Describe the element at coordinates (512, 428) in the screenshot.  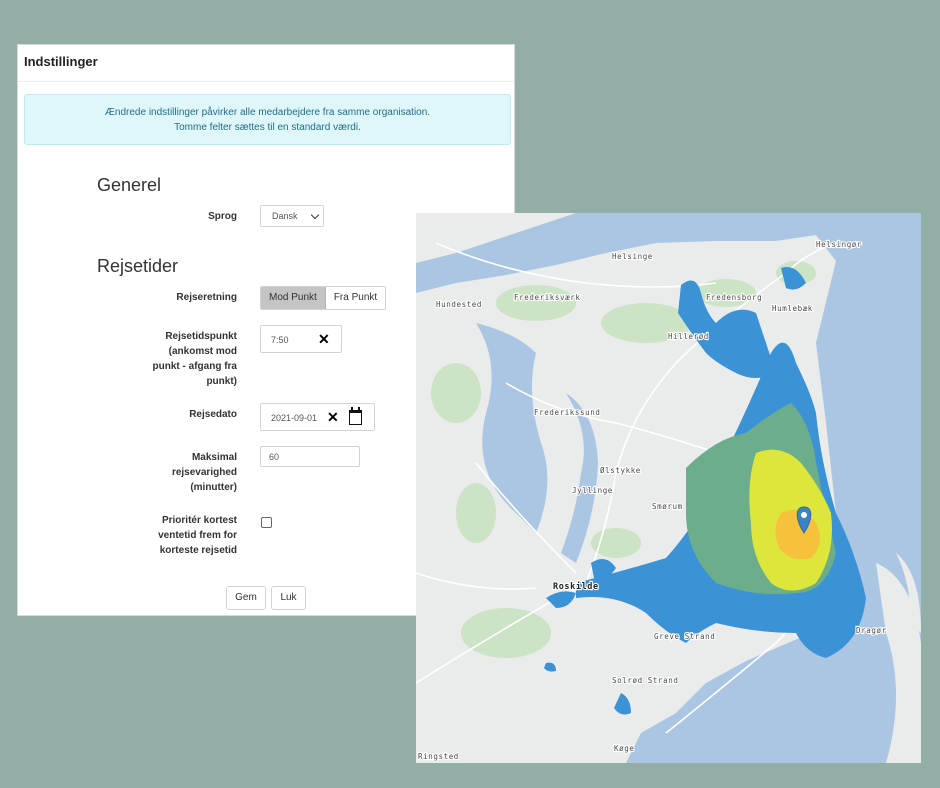
I see `isefjord` at that location.